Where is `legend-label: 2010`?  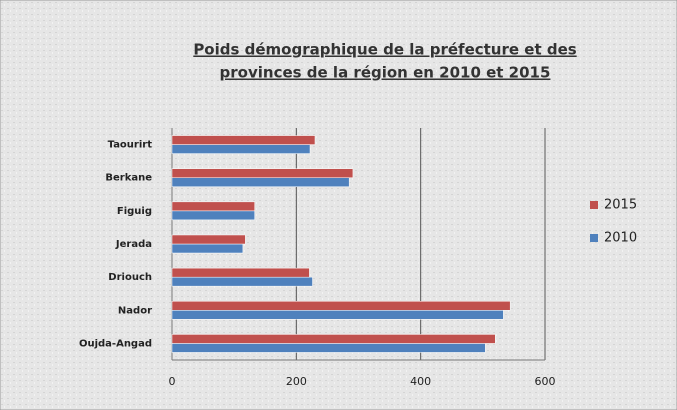 legend-label: 2010 is located at coordinates (620, 238).